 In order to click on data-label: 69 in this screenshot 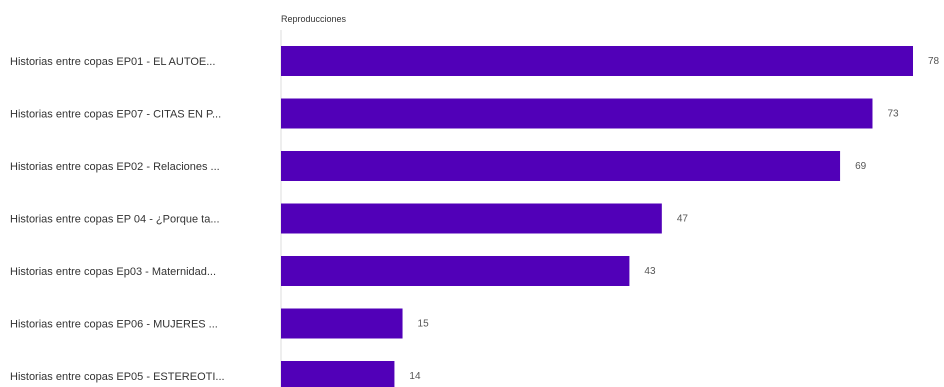, I will do `click(861, 166)`.